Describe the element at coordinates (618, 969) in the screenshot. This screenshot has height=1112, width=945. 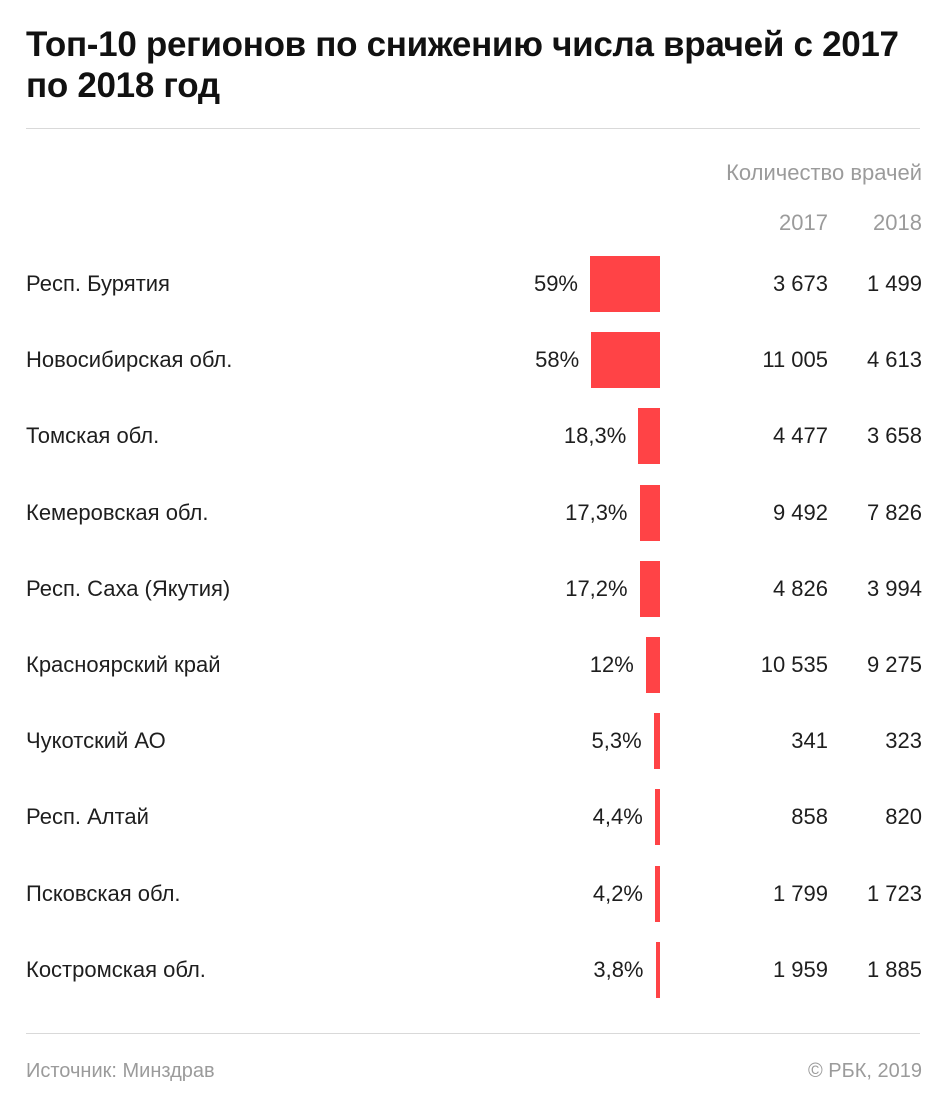
I see `decline-percent-label: 3,8%` at that location.